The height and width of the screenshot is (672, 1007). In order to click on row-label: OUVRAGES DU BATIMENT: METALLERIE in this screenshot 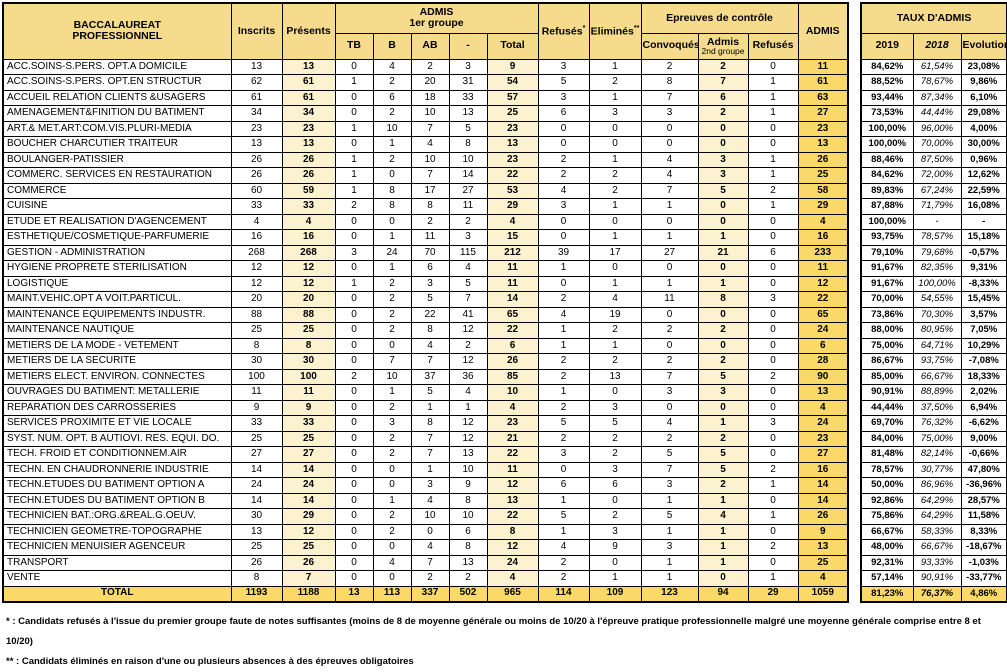, I will do `click(117, 392)`.